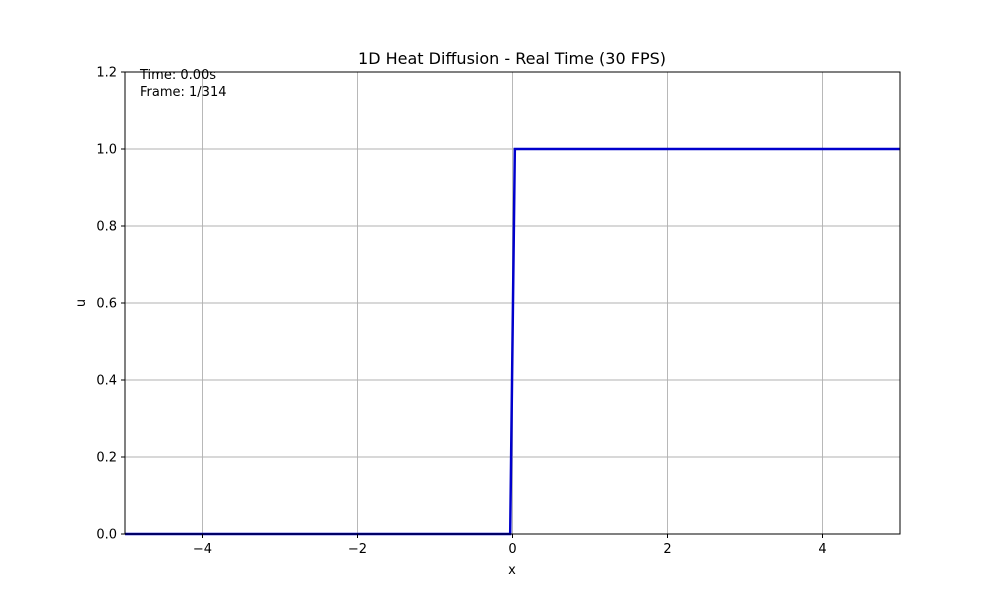 Image resolution: width=1000 pixels, height=600 pixels. Describe the element at coordinates (106, 535) in the screenshot. I see `y-tick-label: 0.0` at that location.